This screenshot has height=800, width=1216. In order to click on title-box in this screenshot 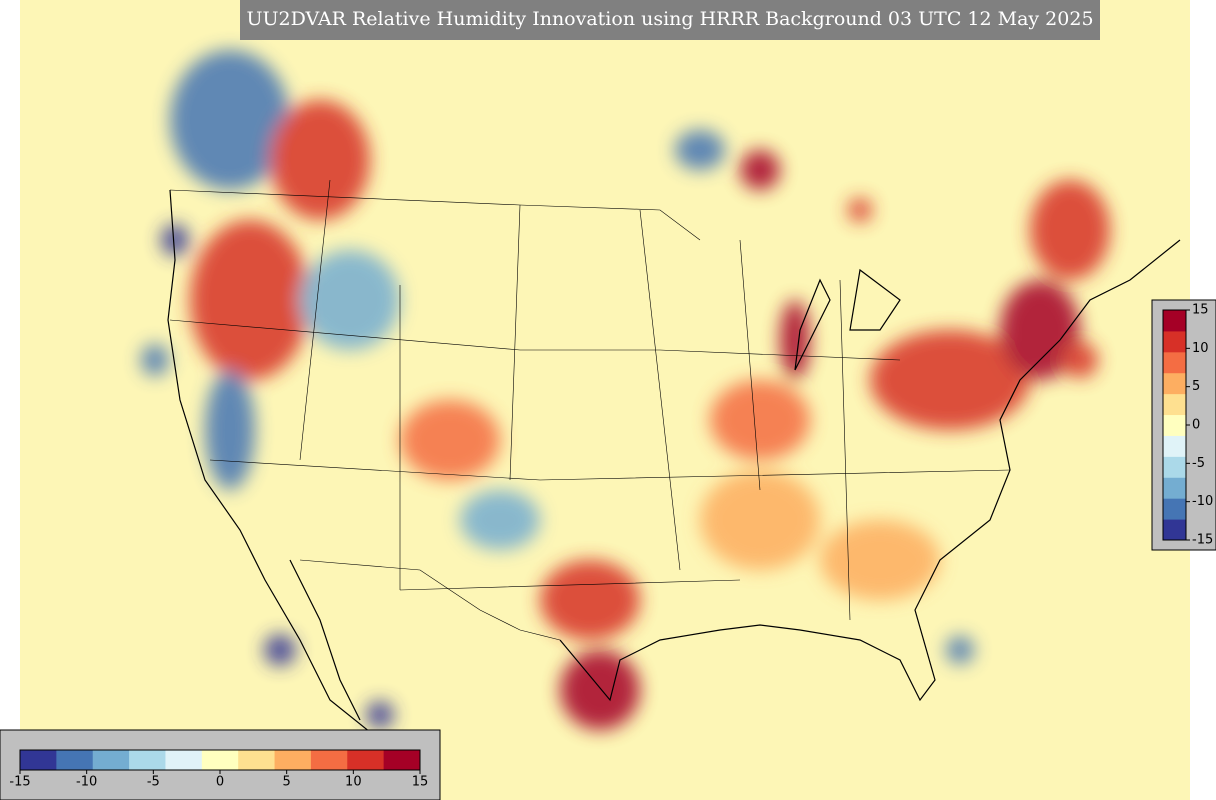, I will do `click(670, 20)`.